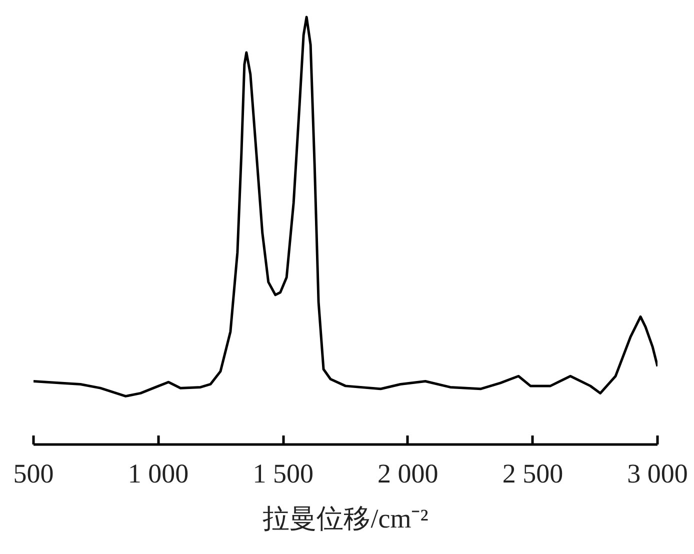 This screenshot has width=694, height=554. What do you see at coordinates (158, 473) in the screenshot?
I see `x-tick-label: 1 000` at bounding box center [158, 473].